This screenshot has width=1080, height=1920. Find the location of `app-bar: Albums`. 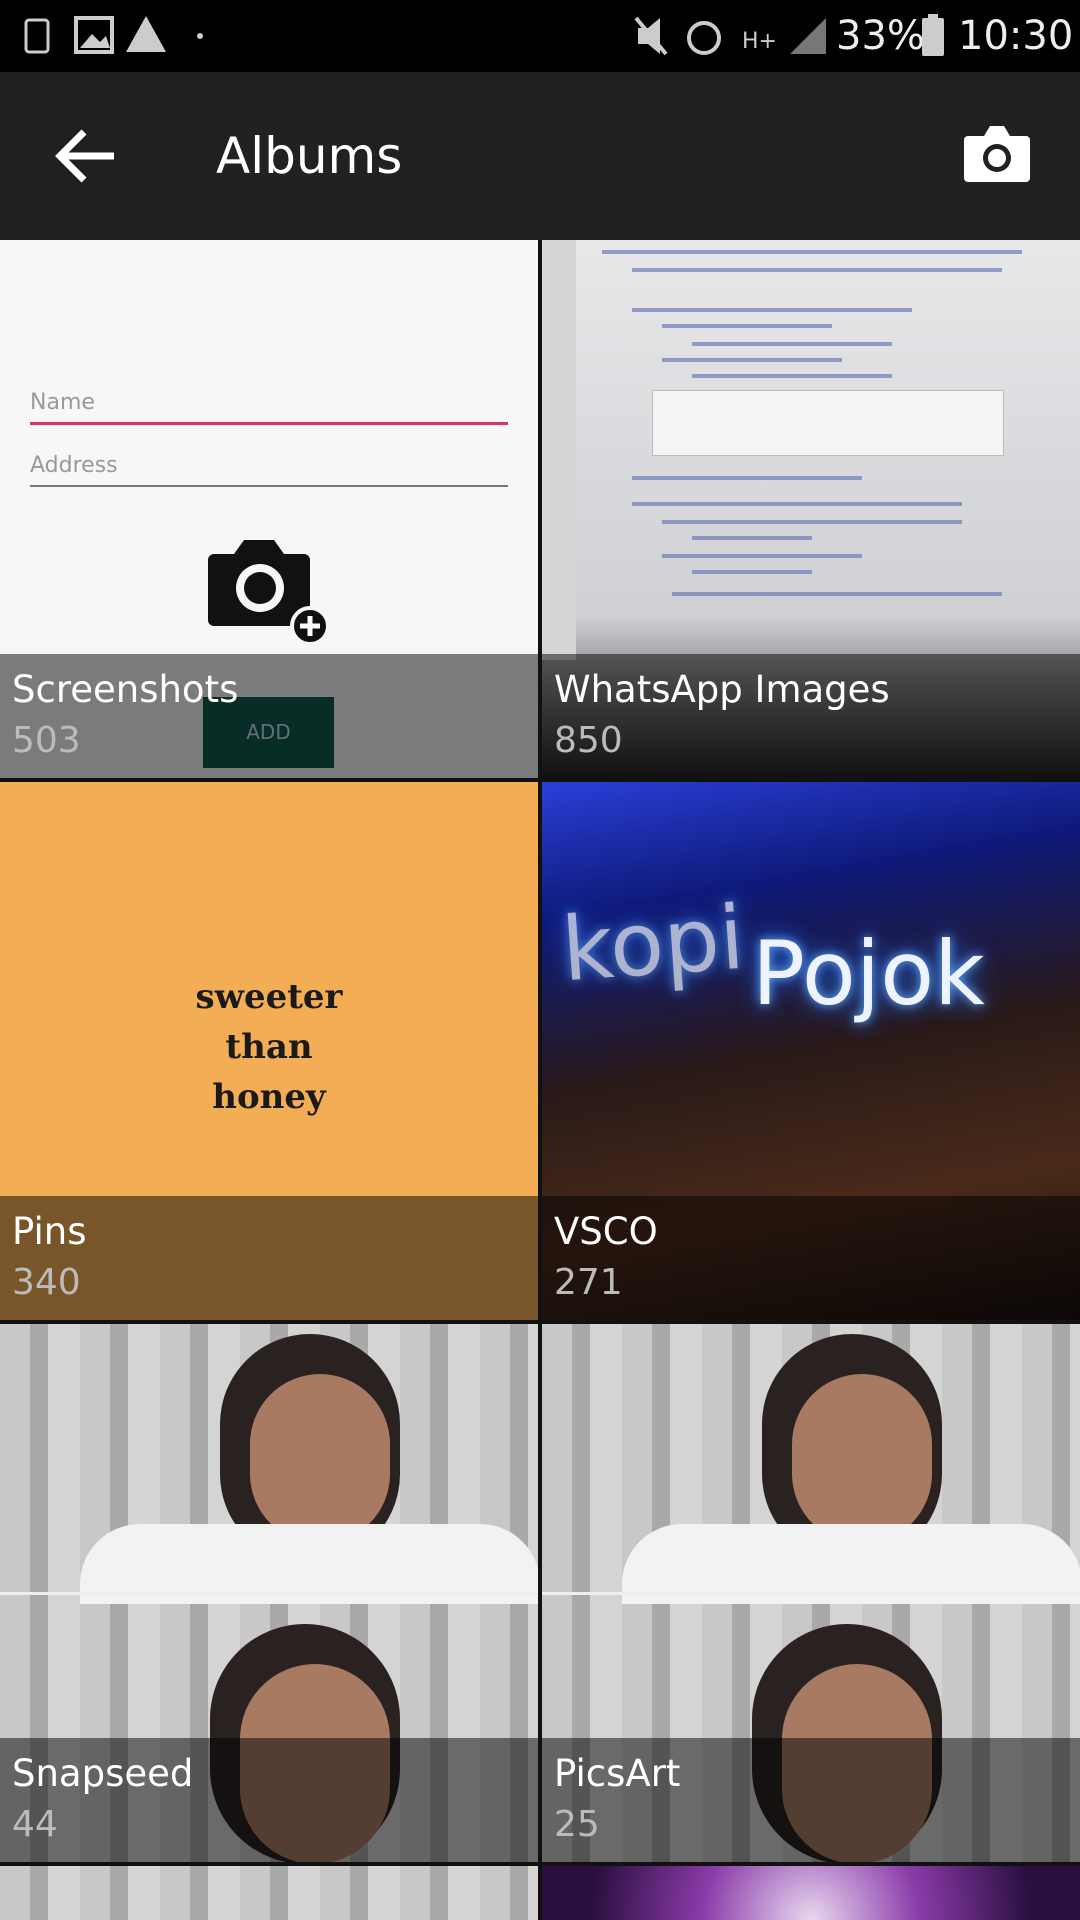

app-bar: Albums is located at coordinates (540, 156).